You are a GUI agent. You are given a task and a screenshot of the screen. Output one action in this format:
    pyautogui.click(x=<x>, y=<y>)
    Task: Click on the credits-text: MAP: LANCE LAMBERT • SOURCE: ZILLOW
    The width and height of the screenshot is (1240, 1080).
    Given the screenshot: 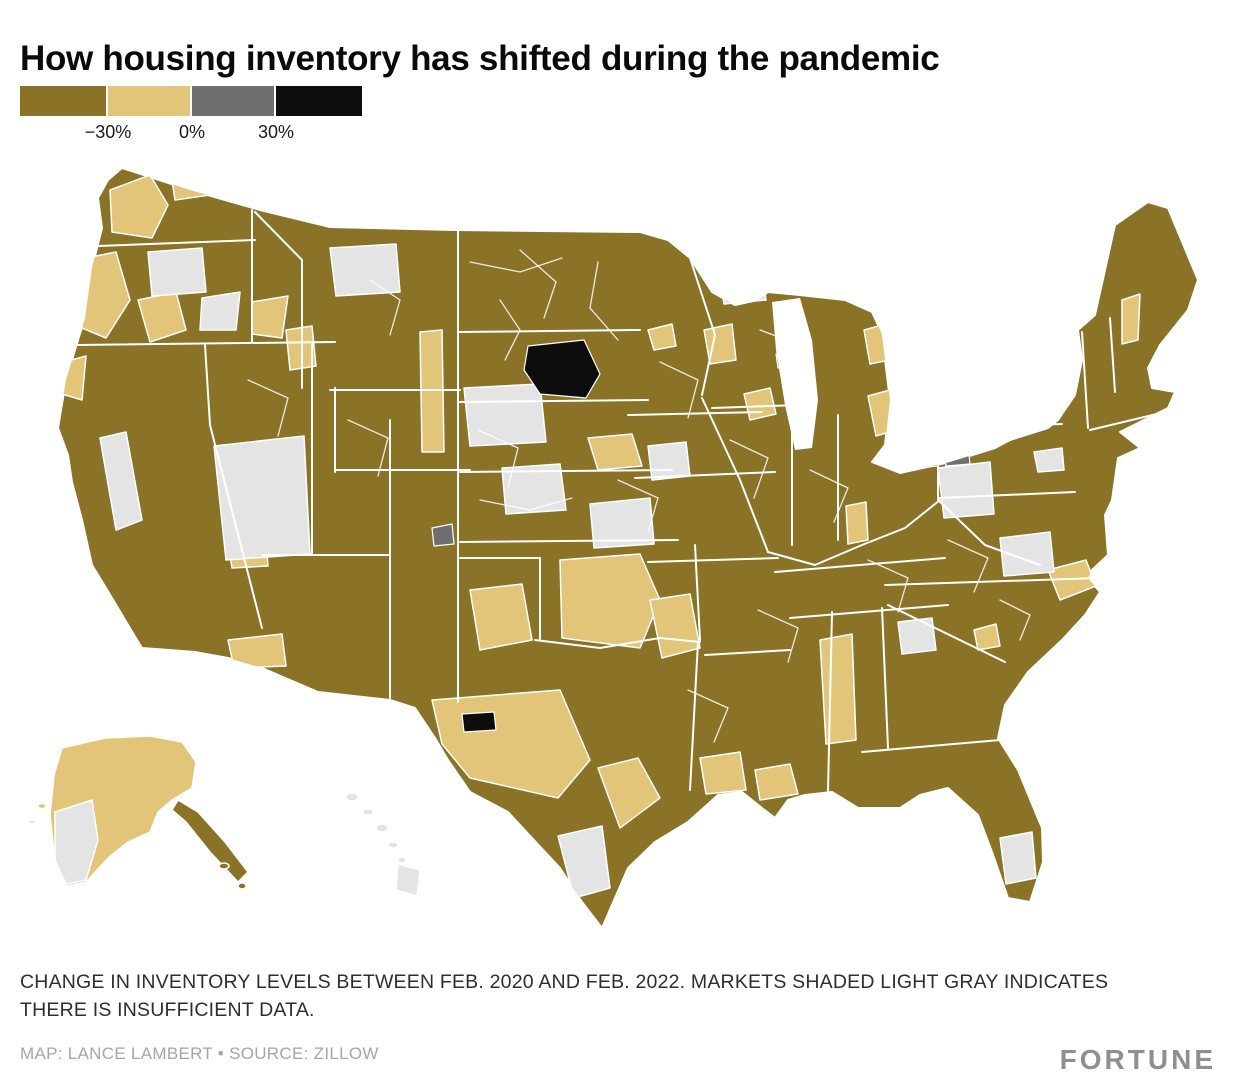 What is the action you would take?
    pyautogui.click(x=199, y=1053)
    